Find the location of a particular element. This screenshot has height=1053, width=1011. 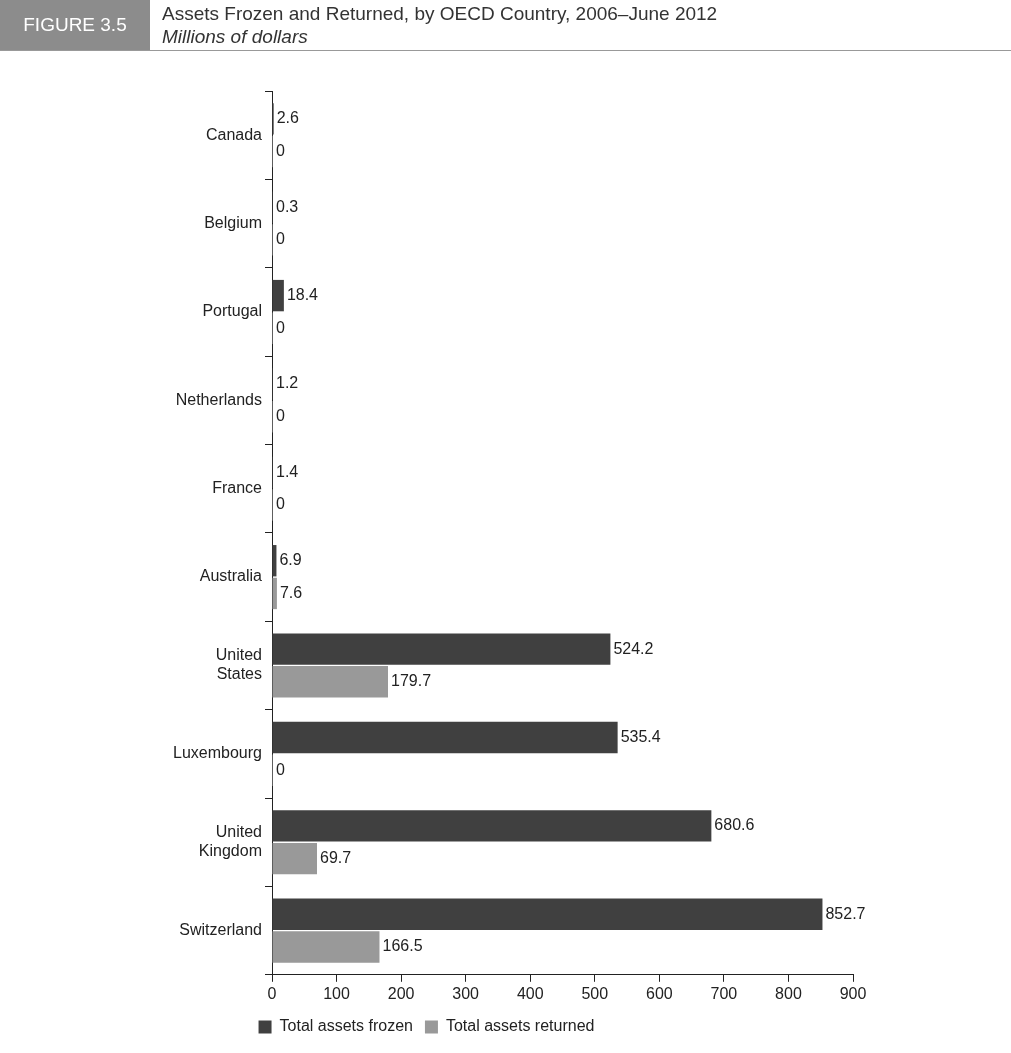

data-label: 535.4 is located at coordinates (640, 736).